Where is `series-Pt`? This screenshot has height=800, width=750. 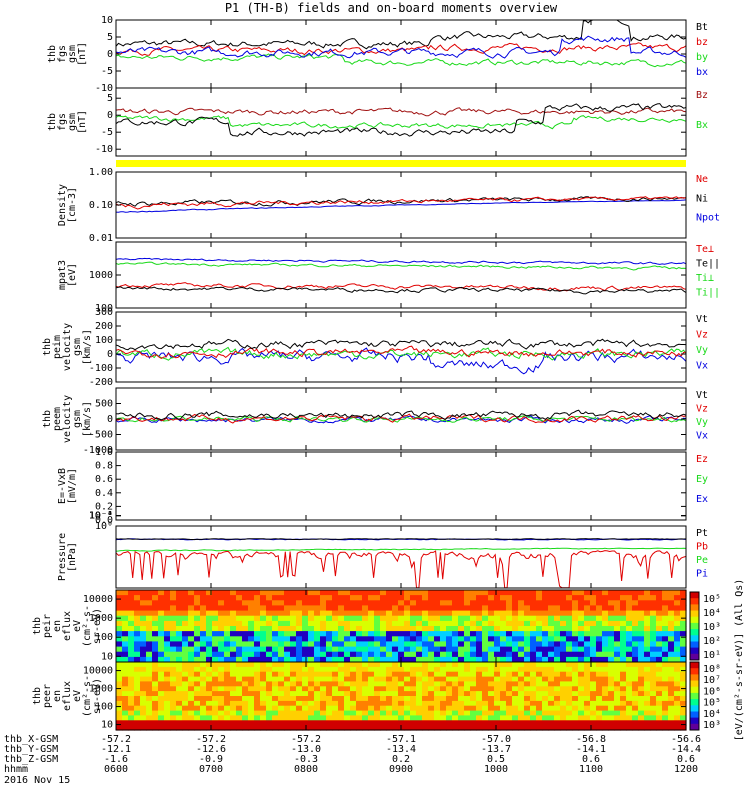
series-Pt is located at coordinates (401, 539).